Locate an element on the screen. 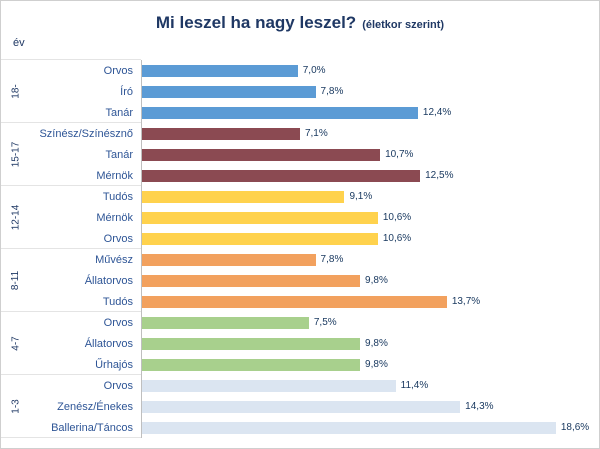  value-label: 13,7% is located at coordinates (466, 301).